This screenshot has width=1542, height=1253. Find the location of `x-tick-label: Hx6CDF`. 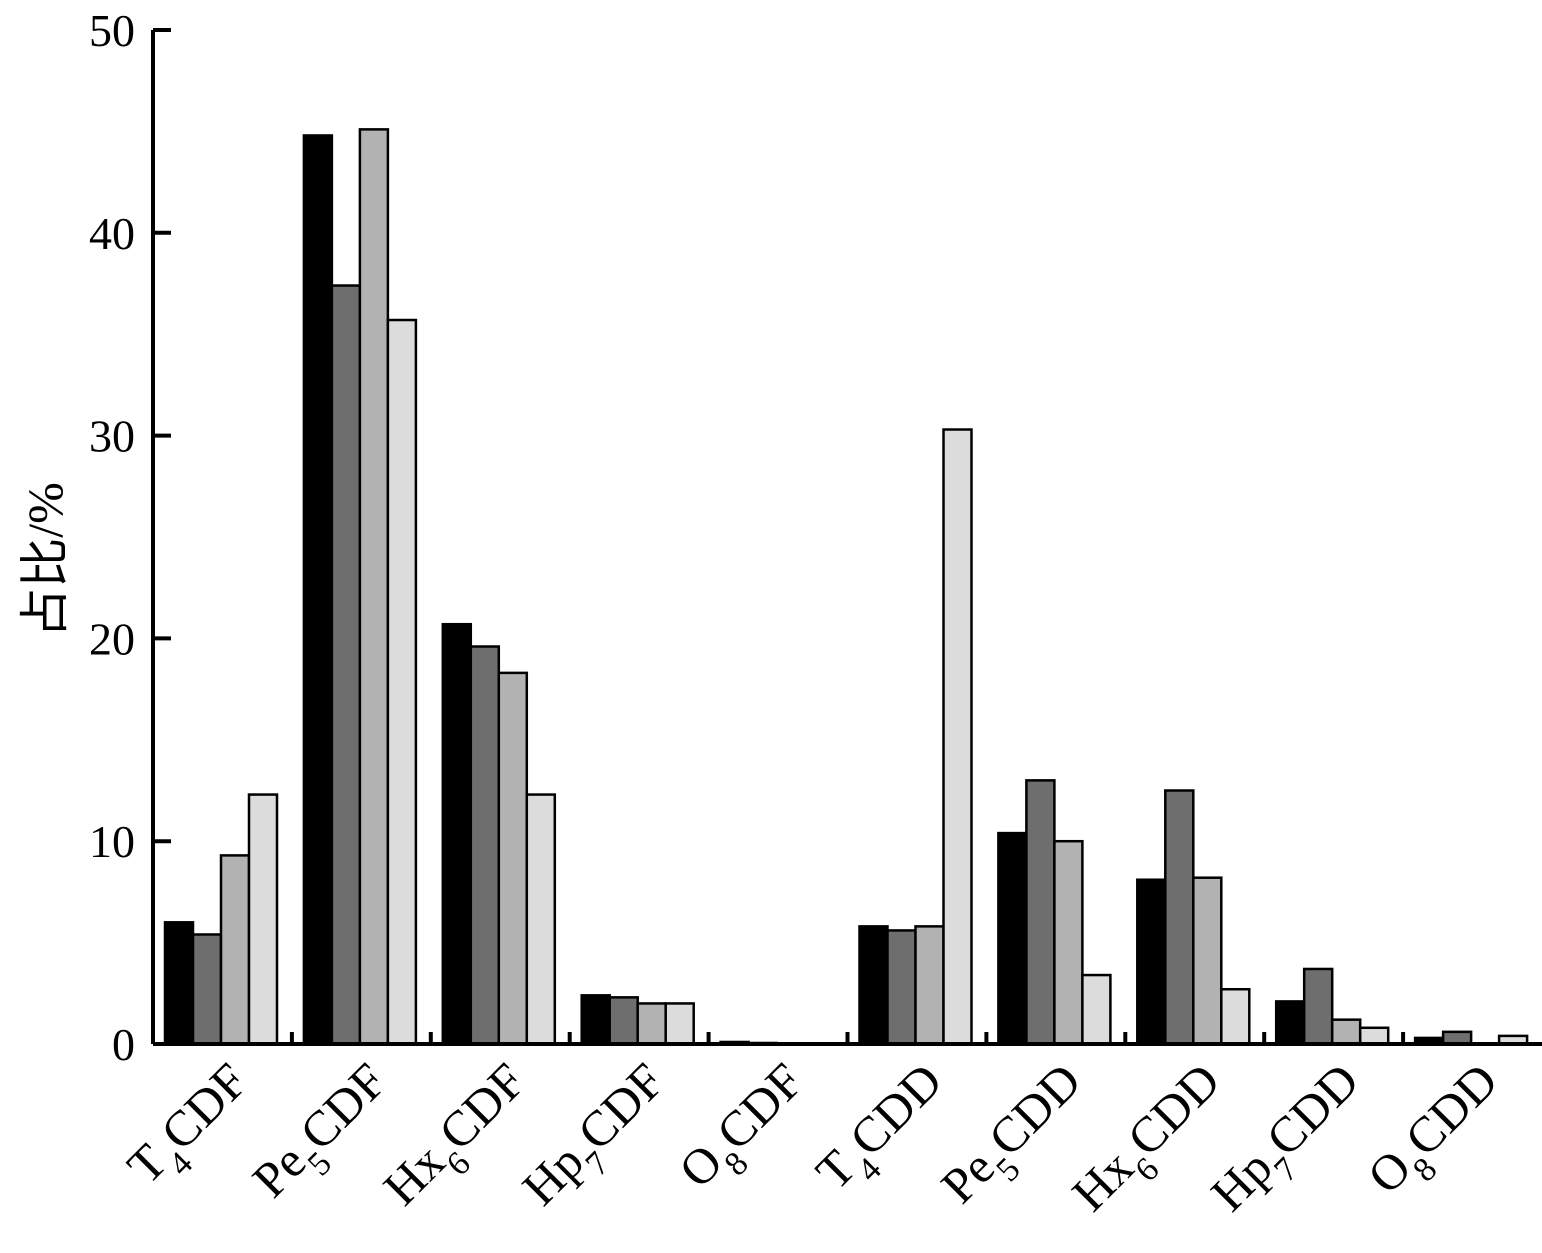

x-tick-label: Hx6CDF is located at coordinates (459, 1139).